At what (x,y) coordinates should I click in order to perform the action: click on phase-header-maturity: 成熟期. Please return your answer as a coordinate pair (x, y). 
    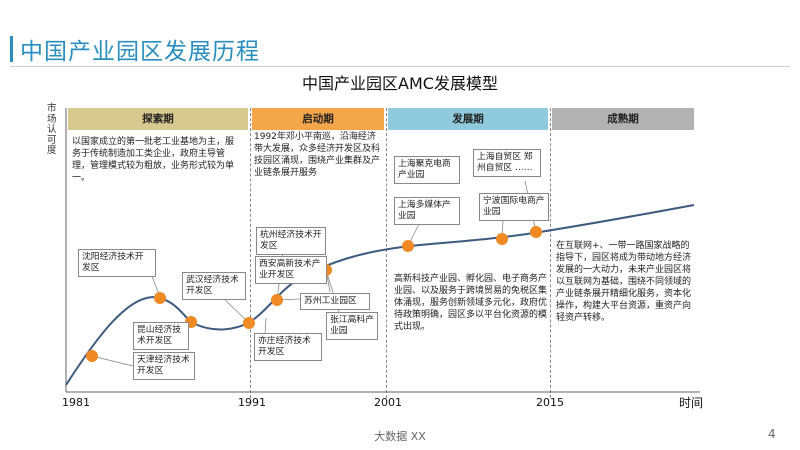
    Looking at the image, I should click on (623, 119).